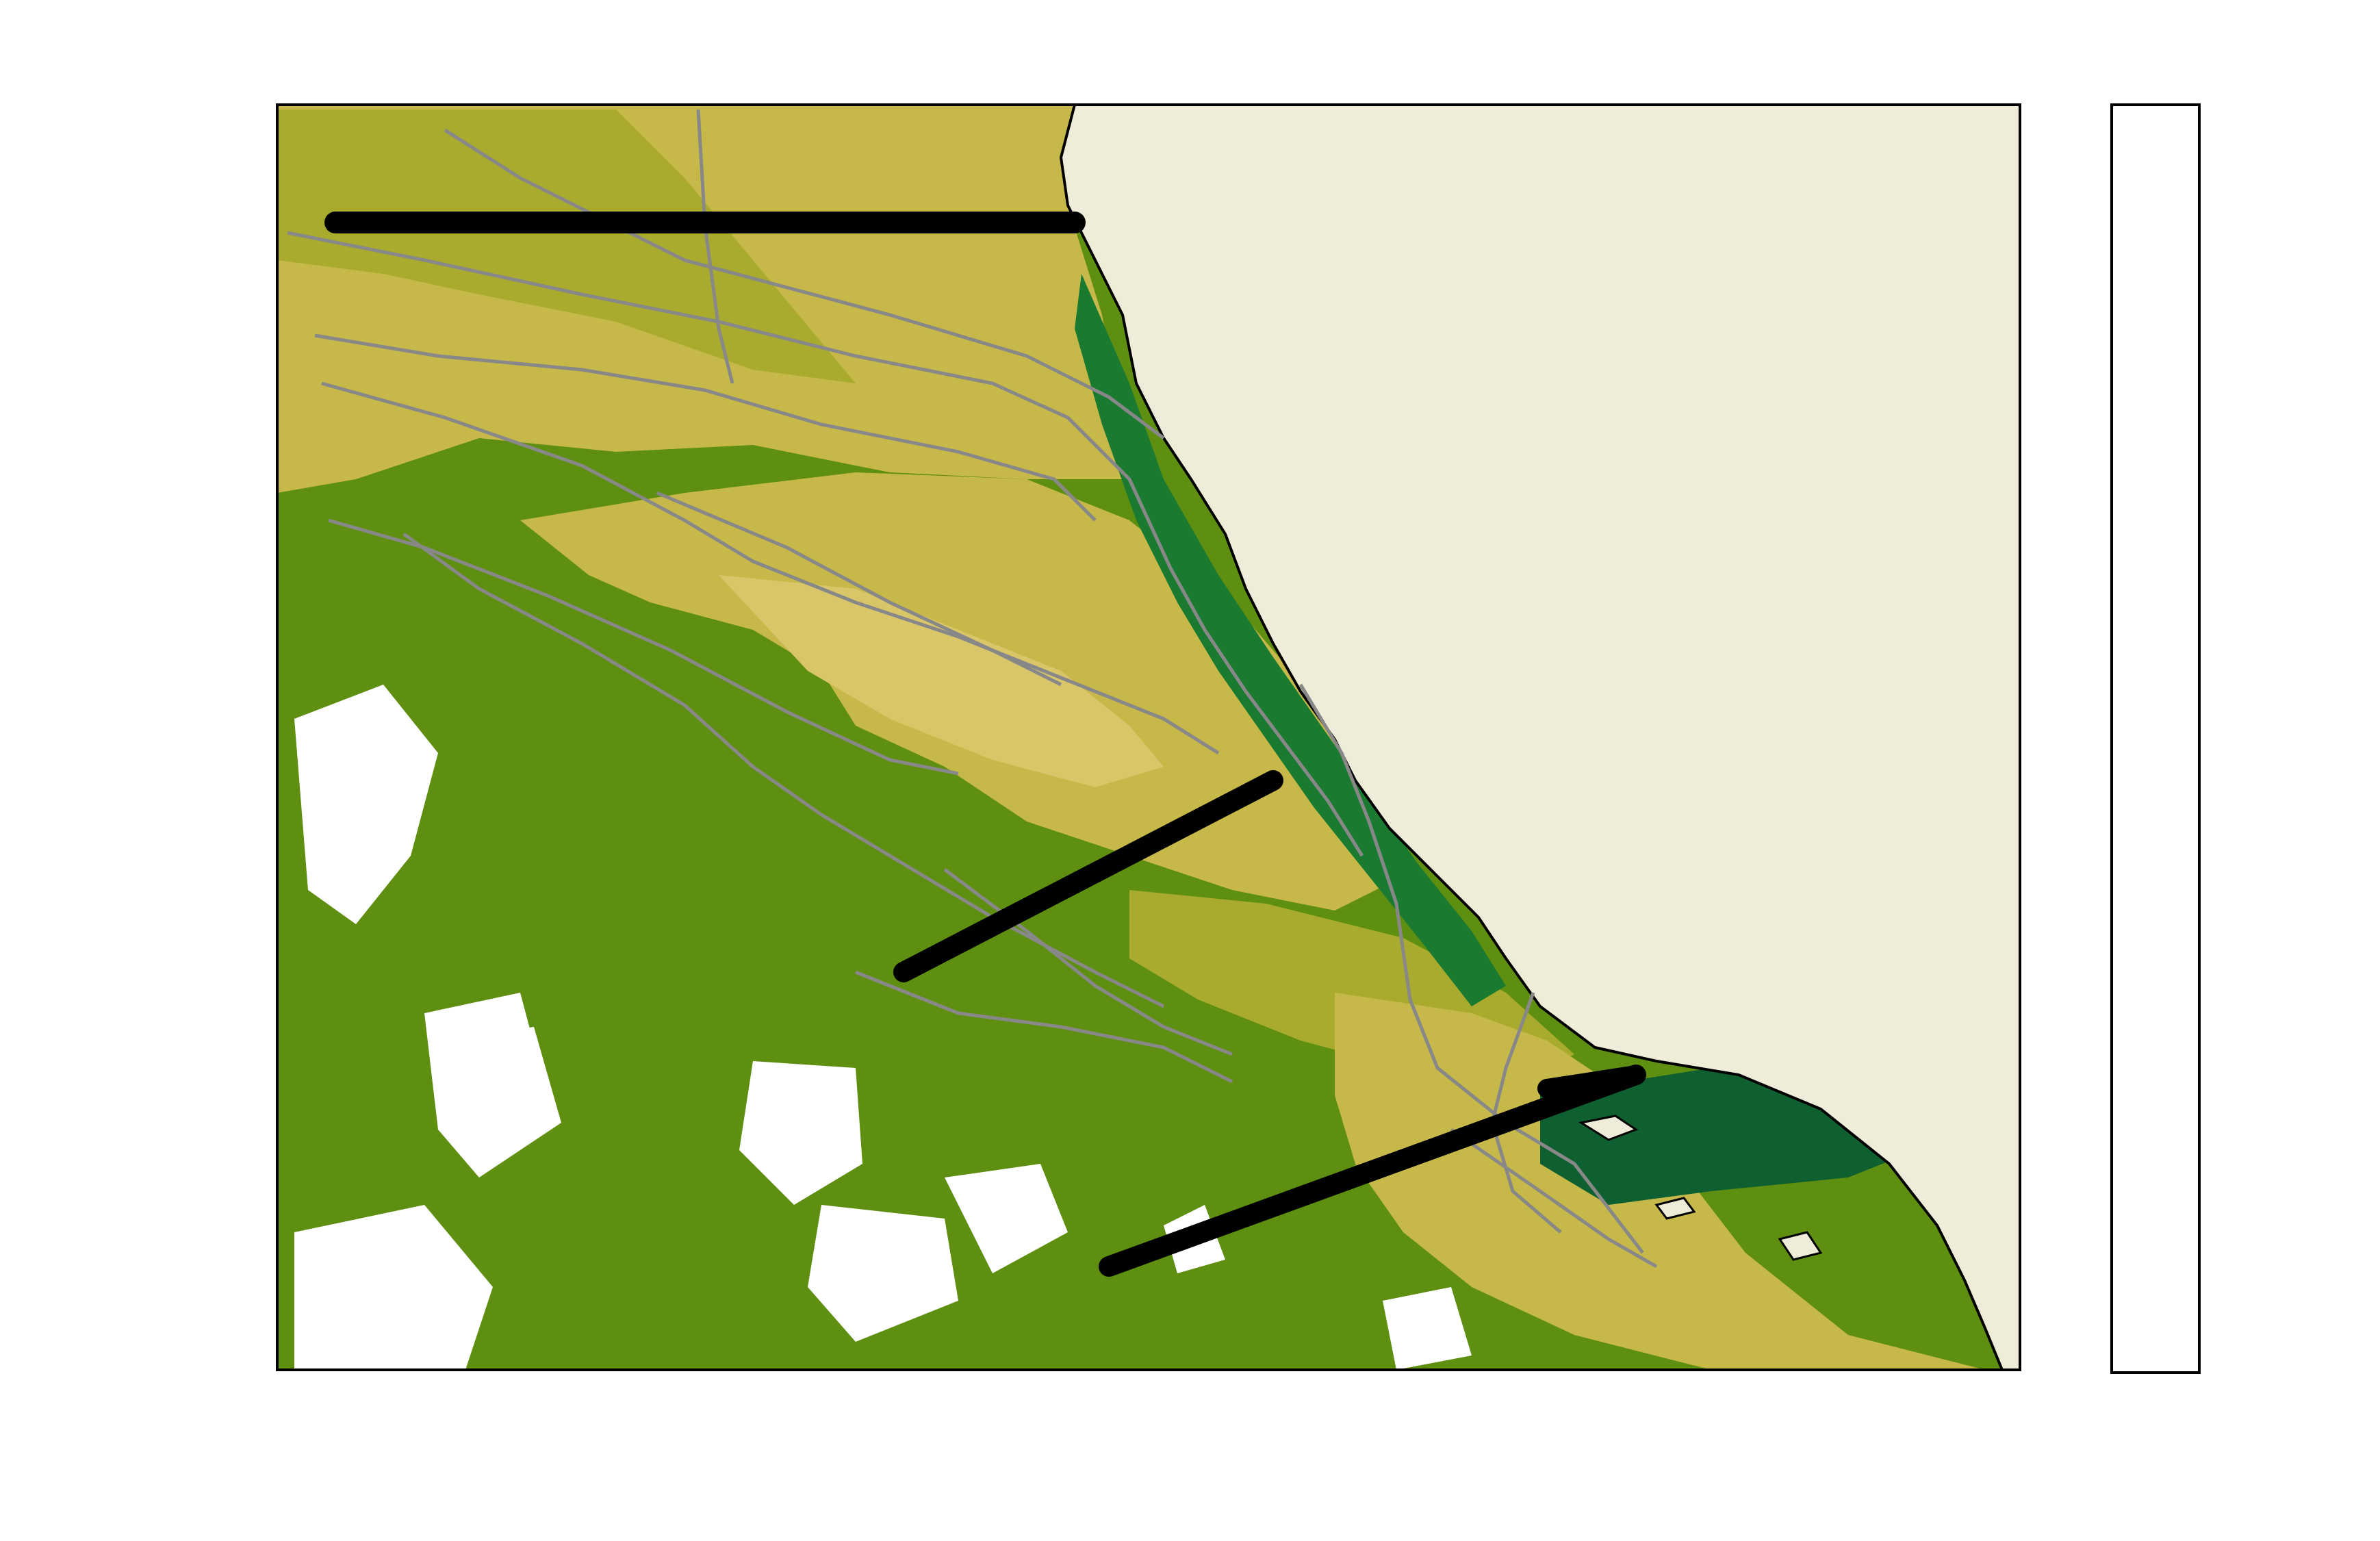 The width and height of the screenshot is (2380, 1541). I want to click on colorbar-frame, so click(2155, 738).